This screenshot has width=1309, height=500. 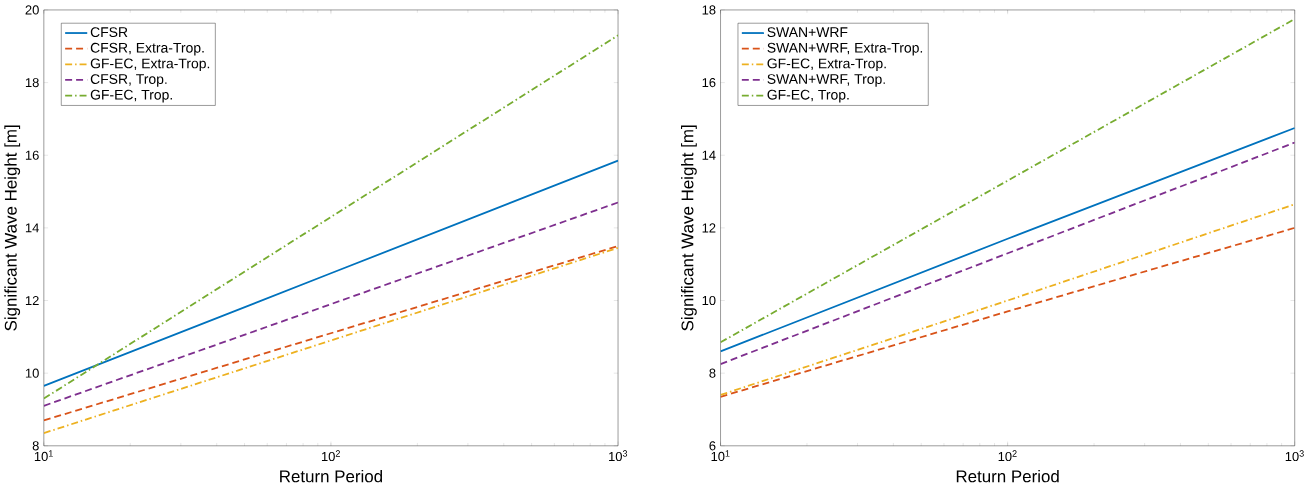 What do you see at coordinates (826, 80) in the screenshot?
I see `legend-label: SWAN+WRF, Trop.` at bounding box center [826, 80].